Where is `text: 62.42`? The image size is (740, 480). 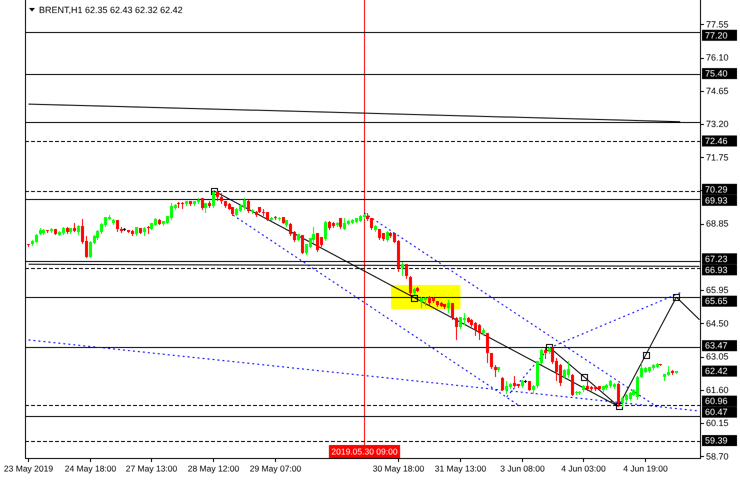
text: 62.42 is located at coordinates (716, 371).